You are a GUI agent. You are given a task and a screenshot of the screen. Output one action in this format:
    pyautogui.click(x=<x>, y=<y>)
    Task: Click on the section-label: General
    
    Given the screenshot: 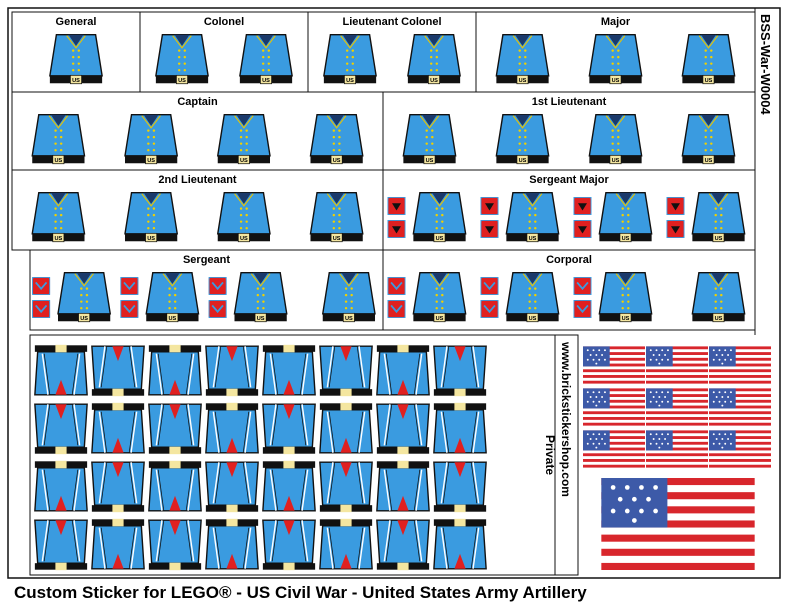 What is the action you would take?
    pyautogui.click(x=76, y=22)
    